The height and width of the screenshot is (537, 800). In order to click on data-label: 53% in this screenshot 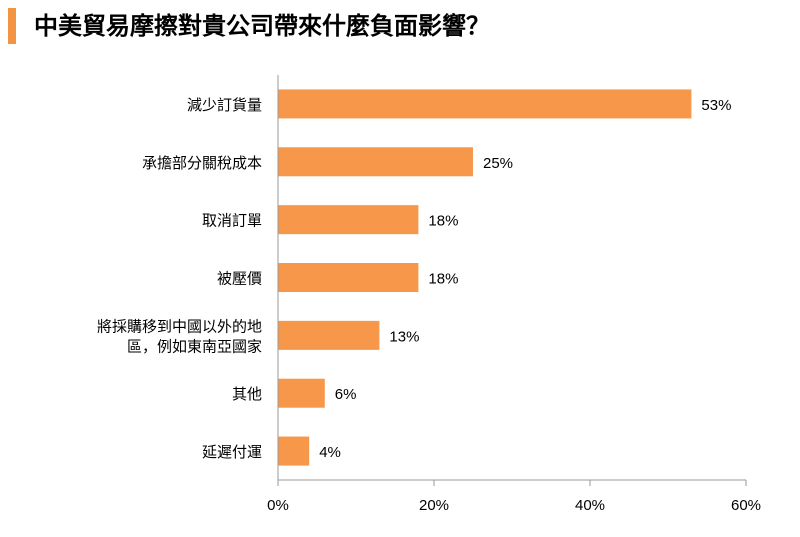, I will do `click(716, 105)`.